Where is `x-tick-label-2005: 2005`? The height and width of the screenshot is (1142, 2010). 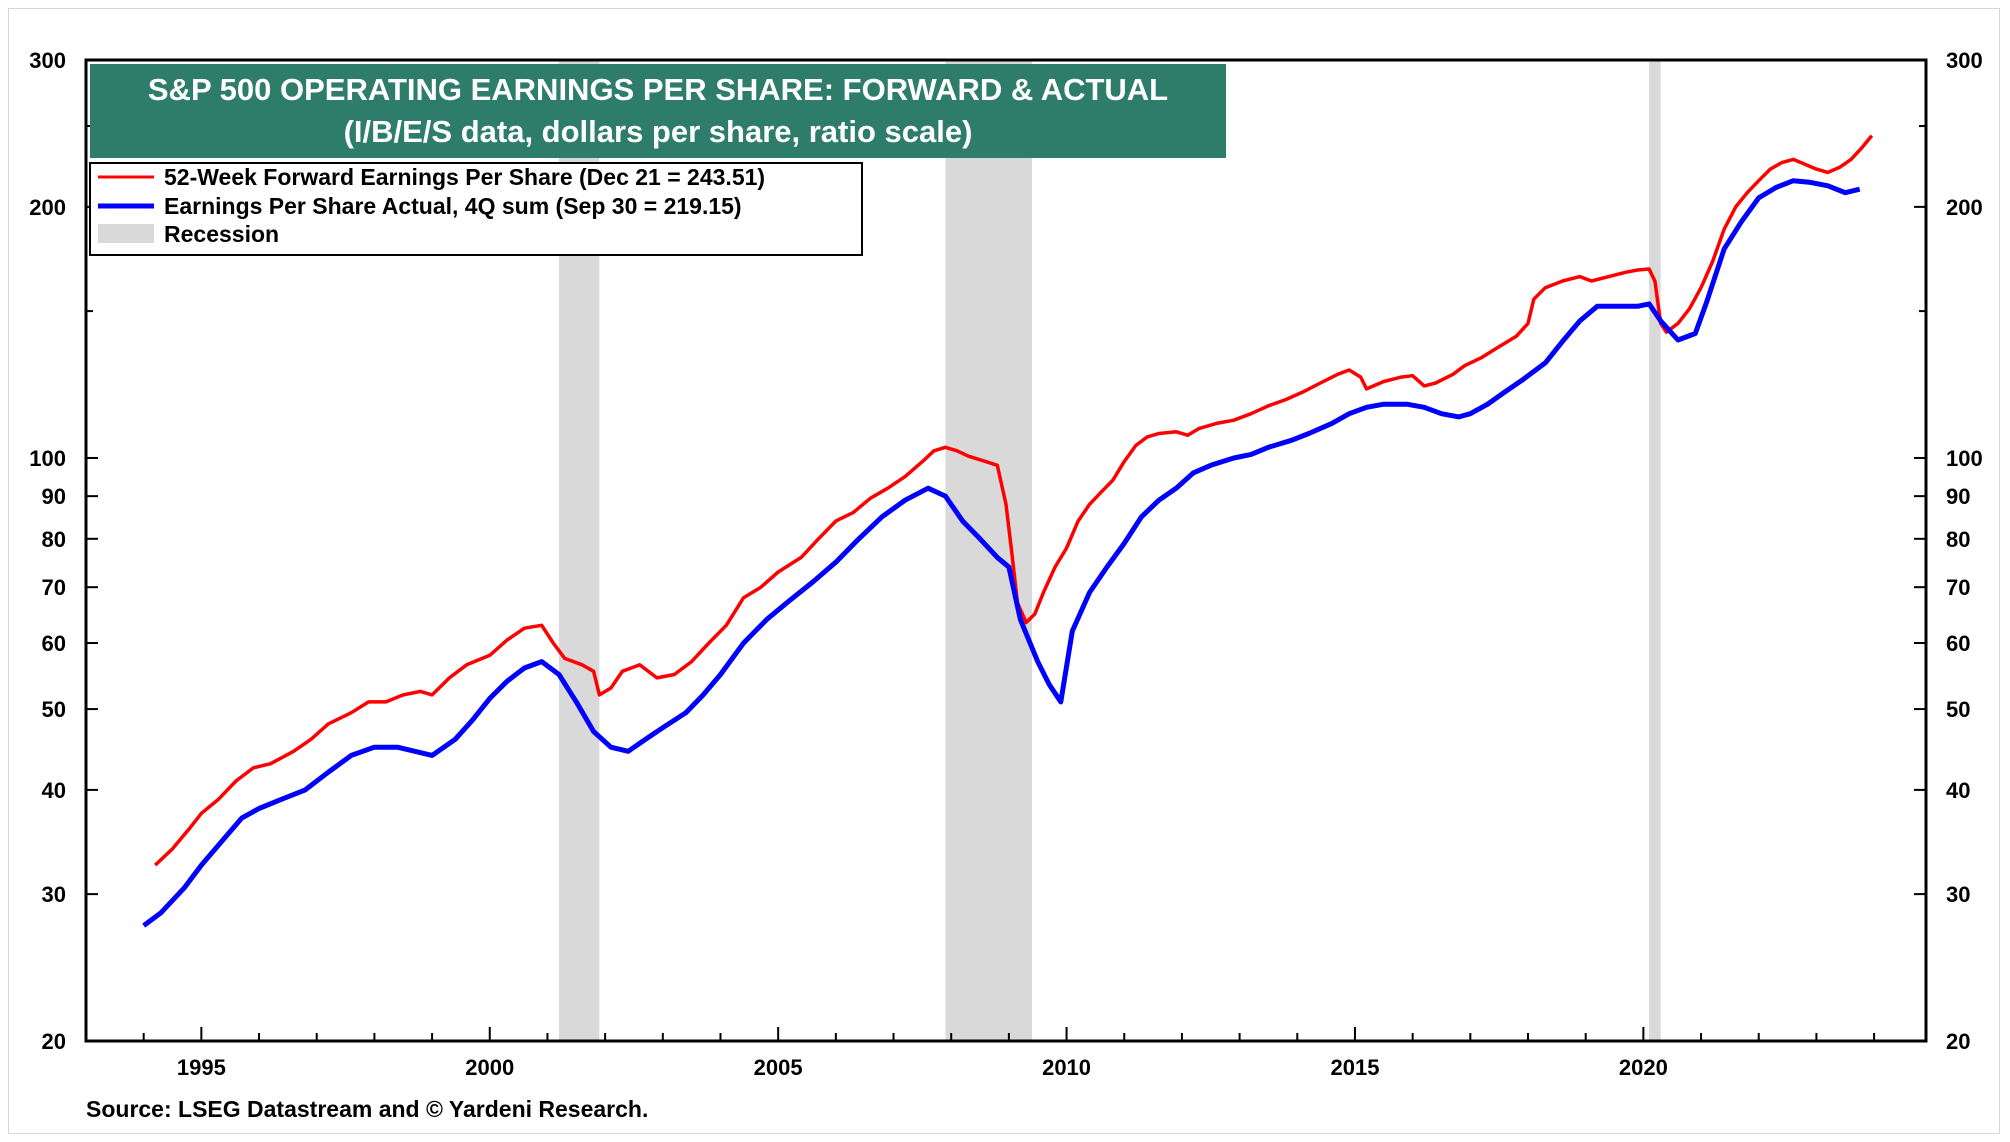
x-tick-label-2005: 2005 is located at coordinates (778, 1067).